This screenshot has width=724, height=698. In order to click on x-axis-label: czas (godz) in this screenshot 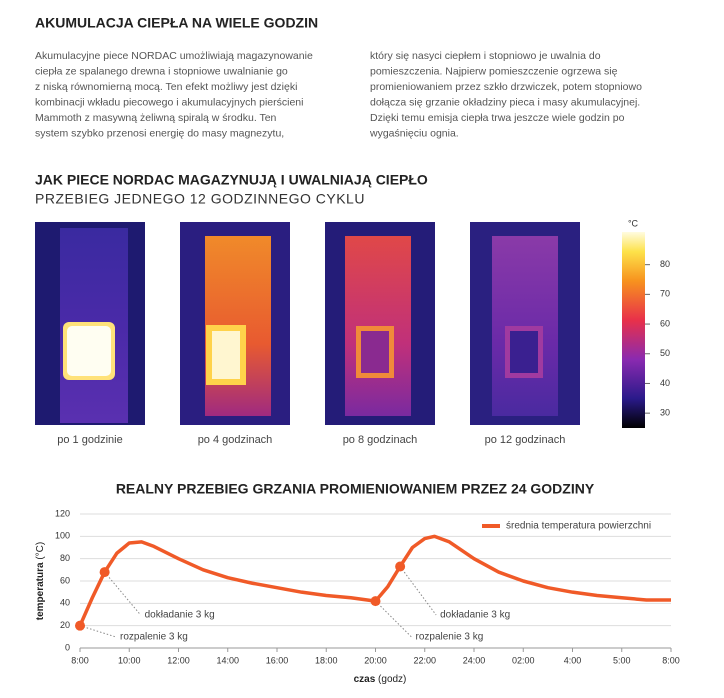, I will do `click(380, 679)`.